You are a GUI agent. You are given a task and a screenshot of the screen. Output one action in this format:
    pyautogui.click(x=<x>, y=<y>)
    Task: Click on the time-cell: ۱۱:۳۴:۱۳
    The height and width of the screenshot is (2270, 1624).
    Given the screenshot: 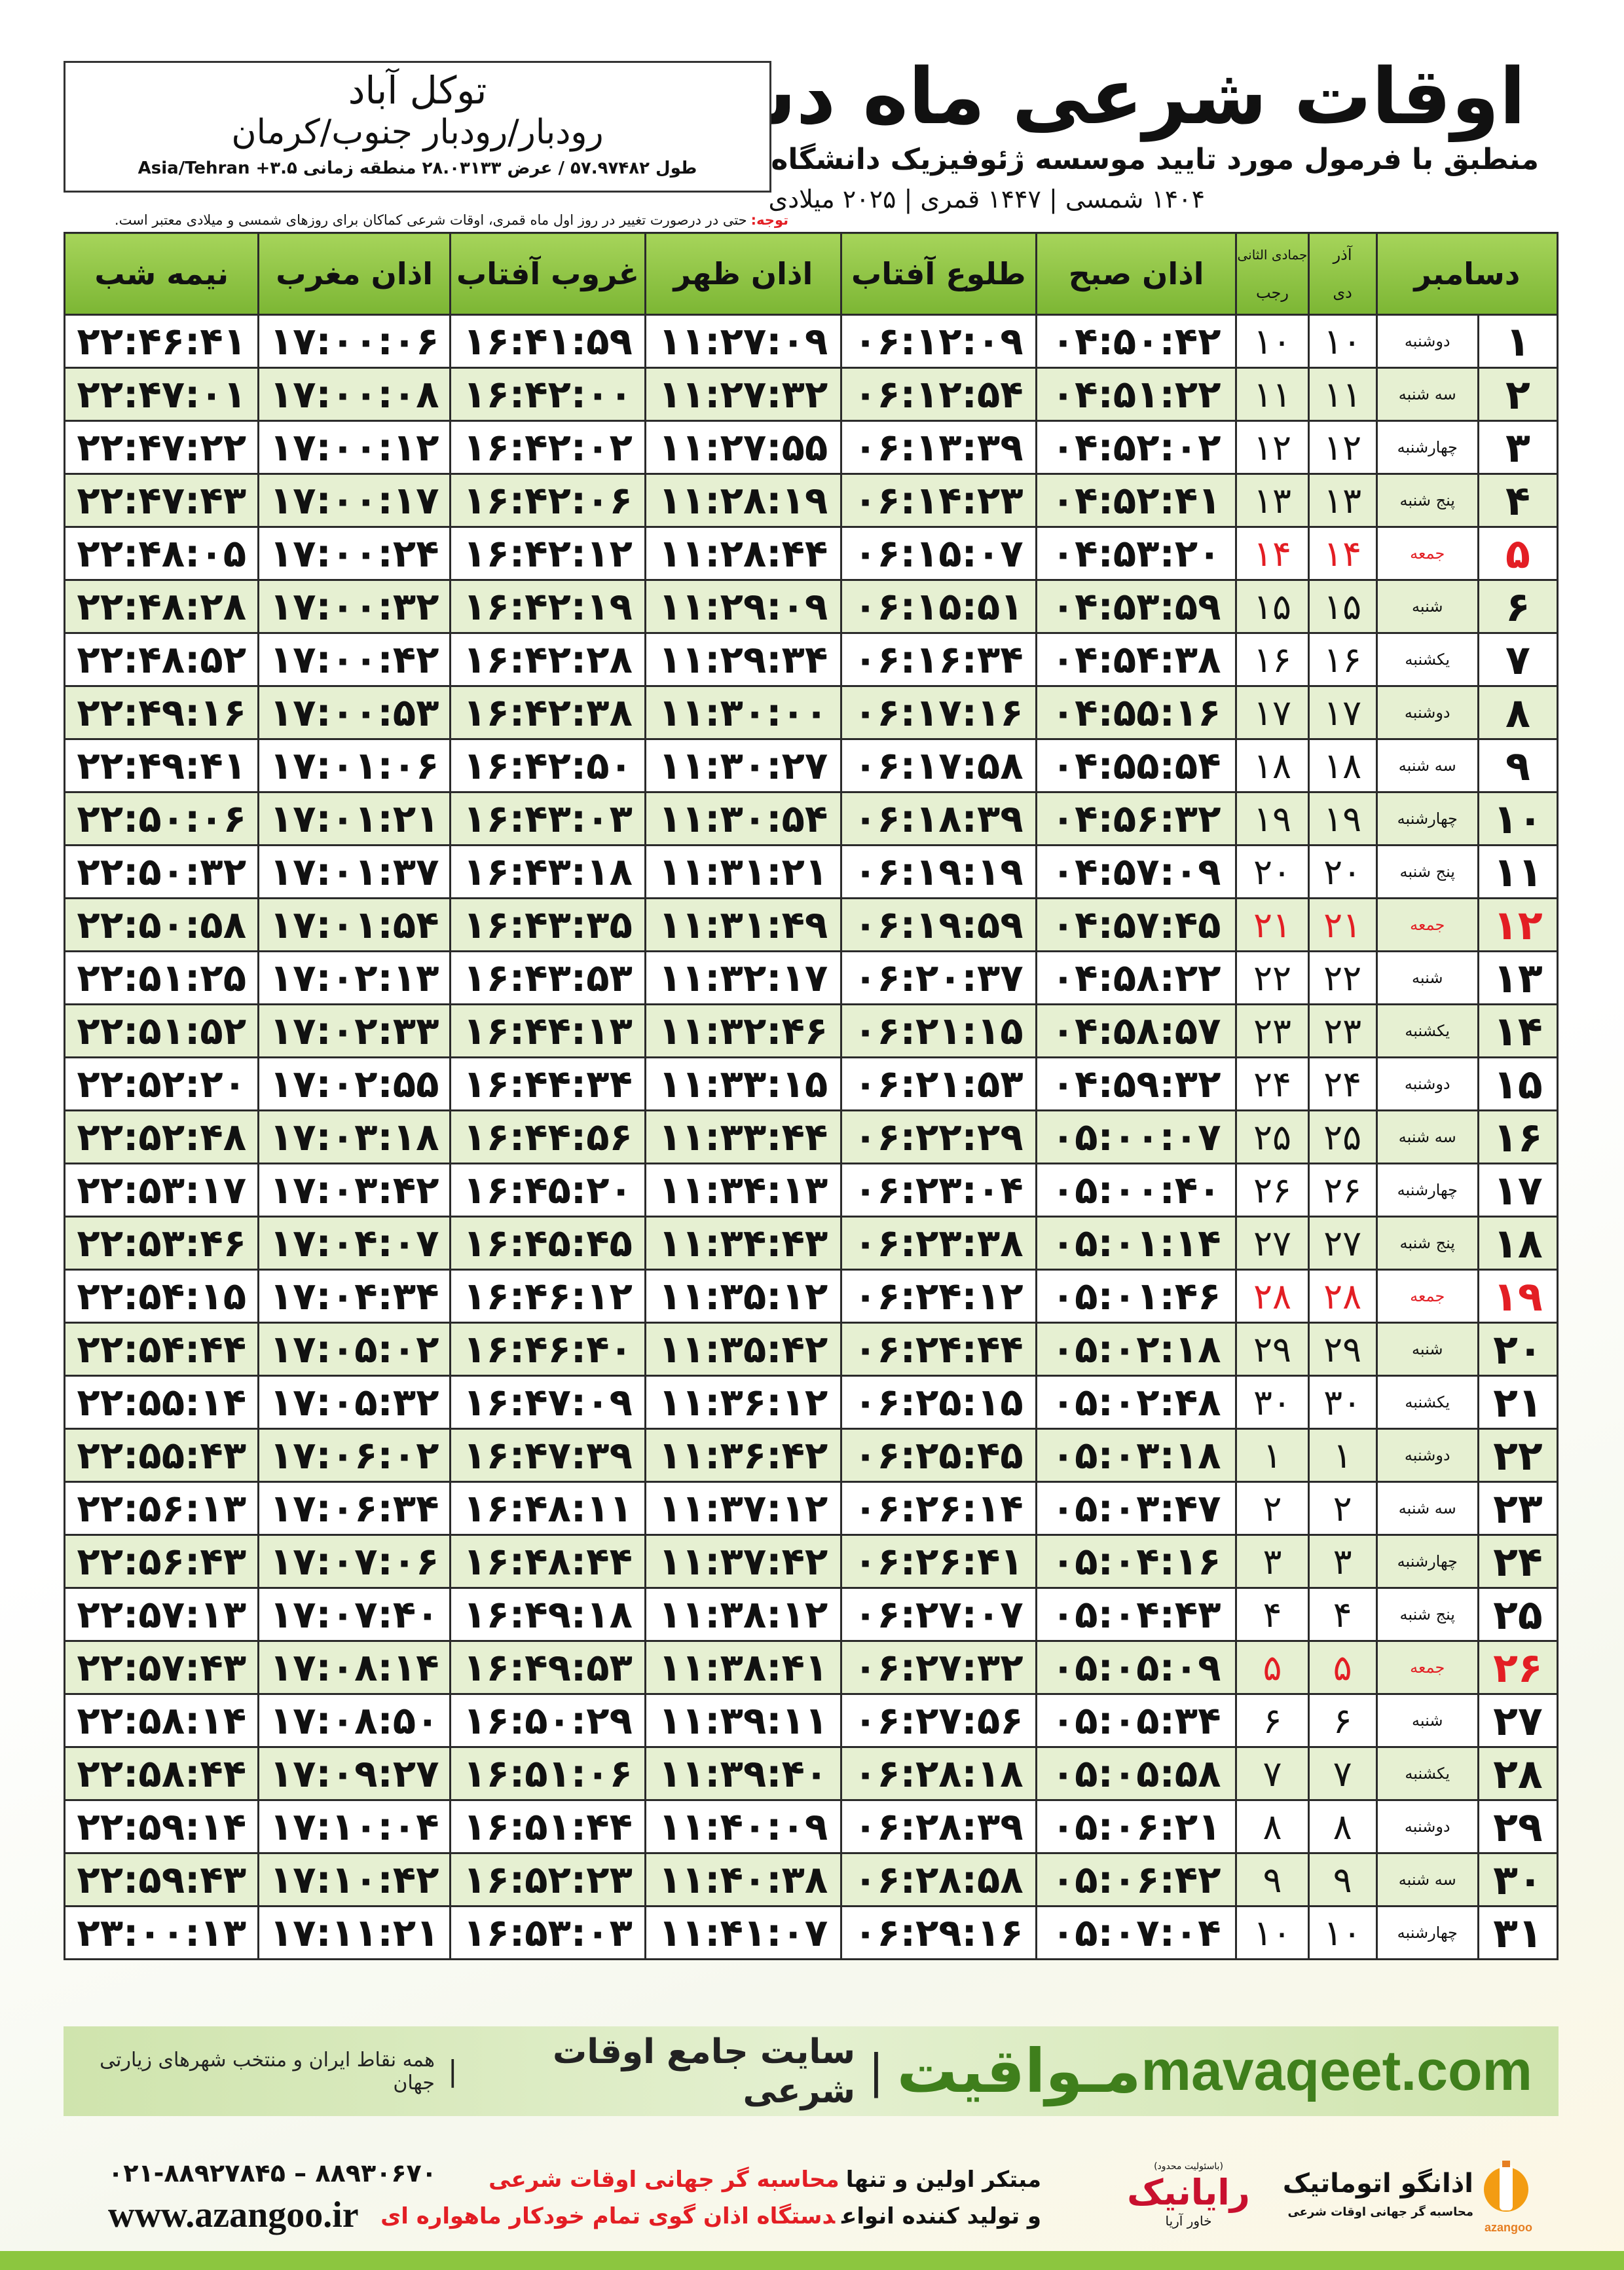 What is the action you would take?
    pyautogui.click(x=743, y=1190)
    